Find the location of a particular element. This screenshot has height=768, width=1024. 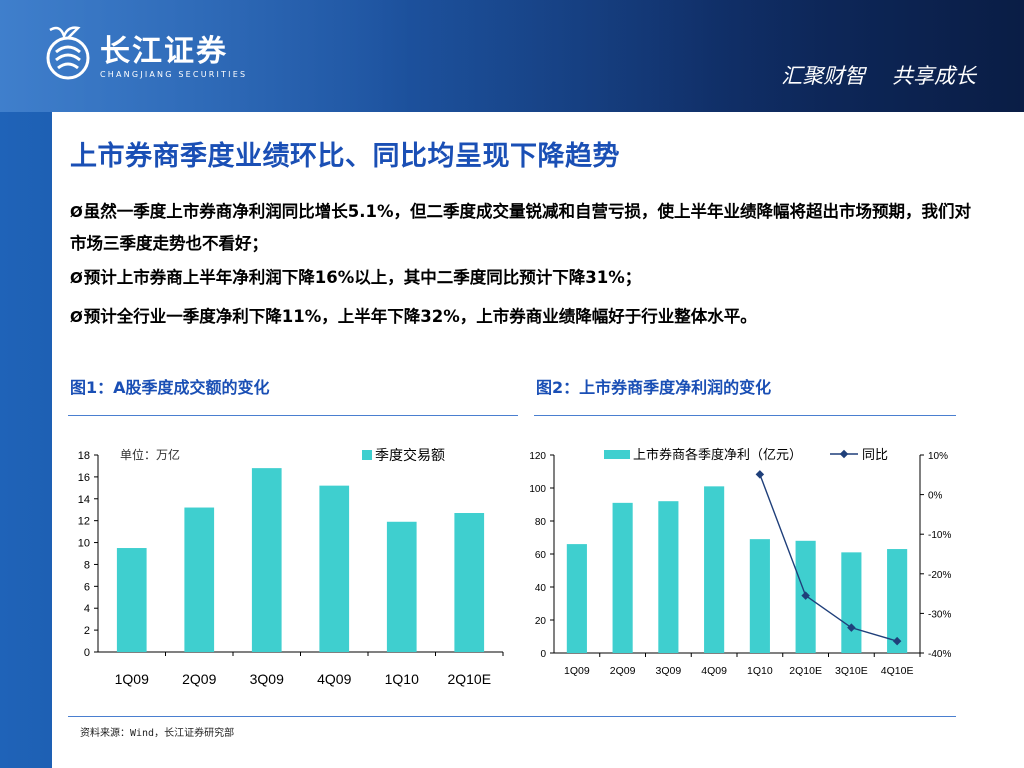

y2-tick-label: -10% is located at coordinates (939, 535).